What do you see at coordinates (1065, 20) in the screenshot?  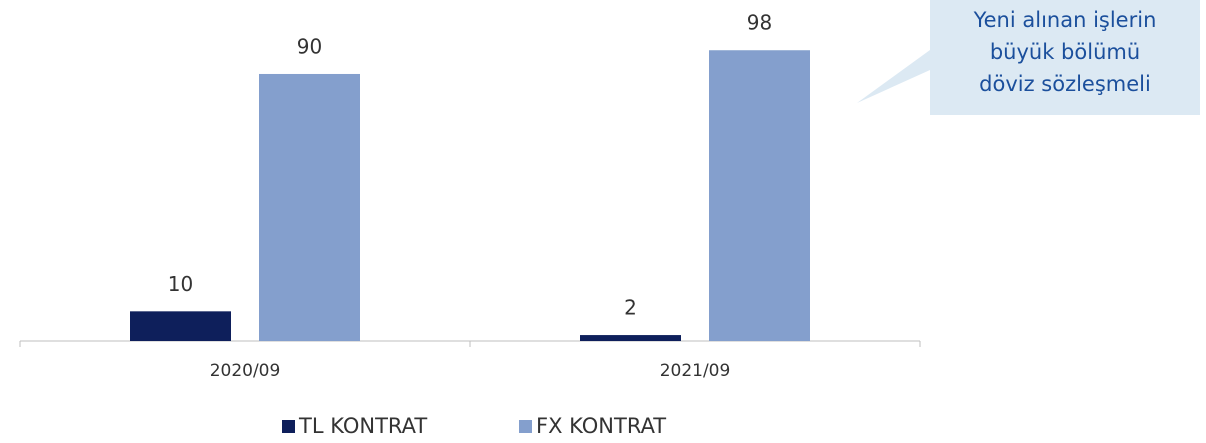 I see `annotation: Yeni alınan işlerin` at bounding box center [1065, 20].